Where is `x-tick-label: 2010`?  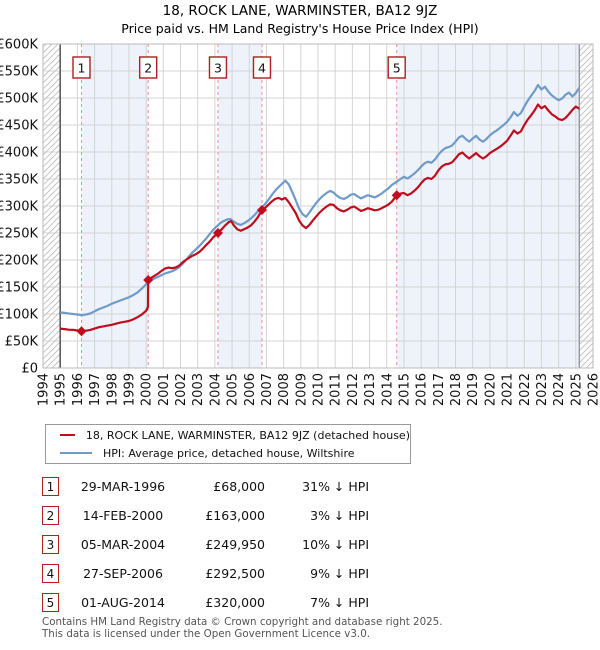 x-tick-label: 2010 is located at coordinates (319, 389).